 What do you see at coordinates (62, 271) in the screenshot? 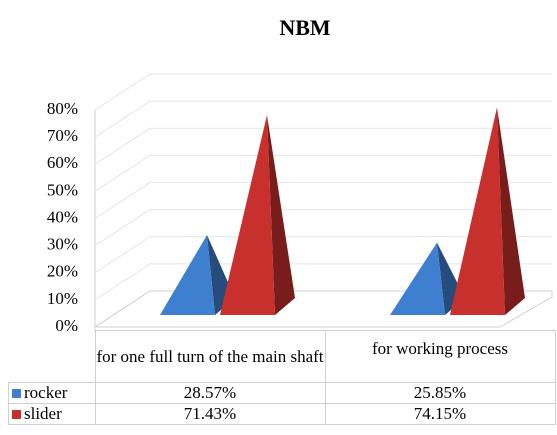
I see `y-tick-label: 20%` at bounding box center [62, 271].